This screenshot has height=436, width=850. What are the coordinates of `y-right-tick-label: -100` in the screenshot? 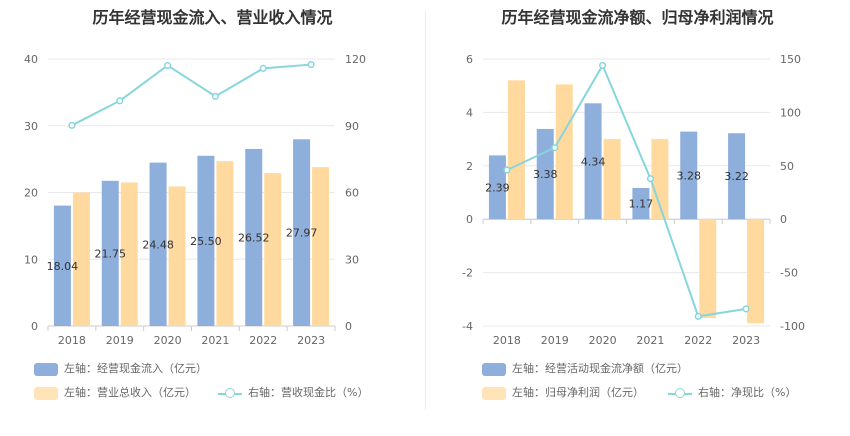 It's located at (792, 326).